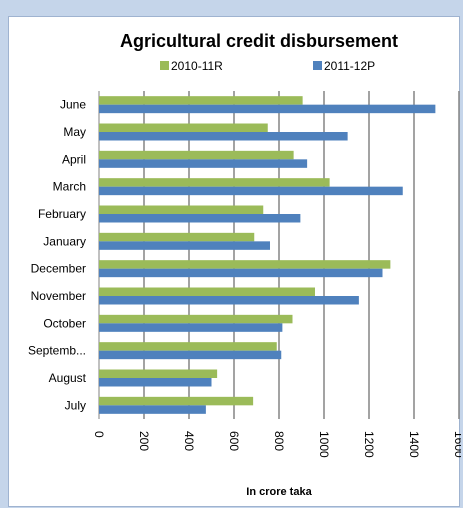 The width and height of the screenshot is (463, 508). Describe the element at coordinates (74, 132) in the screenshot. I see `category-label-10: May` at that location.